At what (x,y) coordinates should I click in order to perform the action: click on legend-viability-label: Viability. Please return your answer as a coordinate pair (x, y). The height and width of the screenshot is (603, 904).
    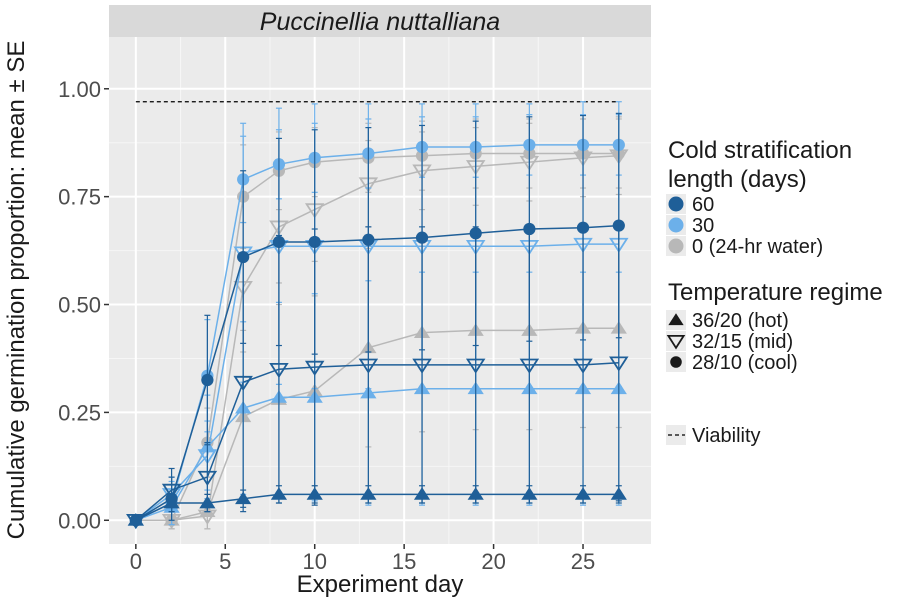
    Looking at the image, I should click on (726, 436).